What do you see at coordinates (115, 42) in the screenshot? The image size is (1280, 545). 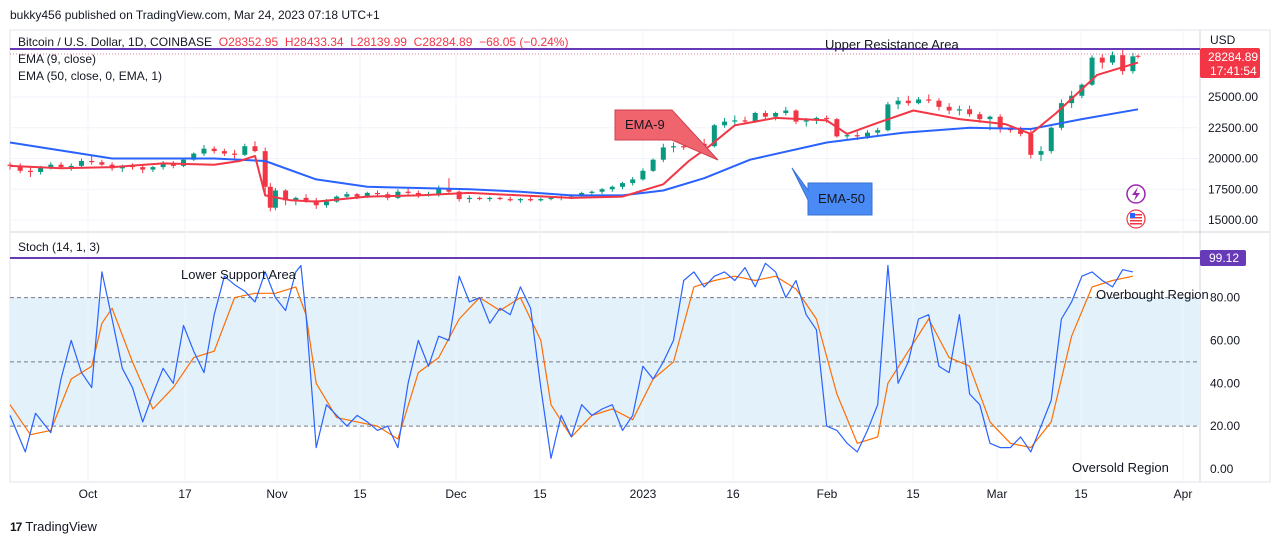 I see `symbol-name: Bitcoin / U.S. Dollar, 1D, COINBASE` at bounding box center [115, 42].